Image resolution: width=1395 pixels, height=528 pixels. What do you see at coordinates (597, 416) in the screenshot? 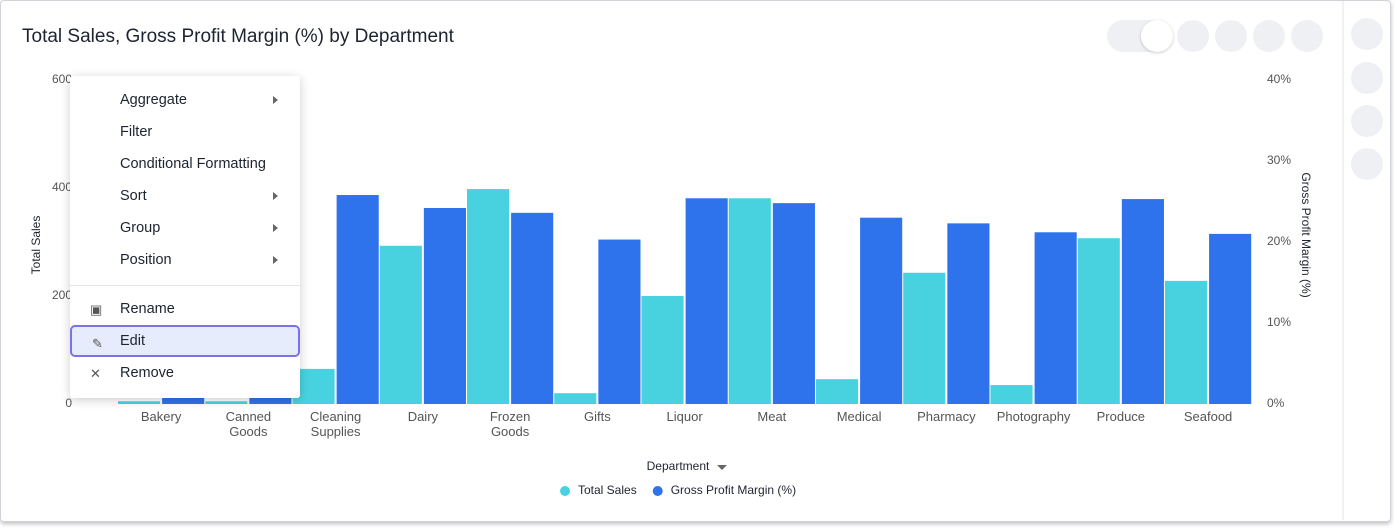
I see `x-tick-label: Gifts` at bounding box center [597, 416].